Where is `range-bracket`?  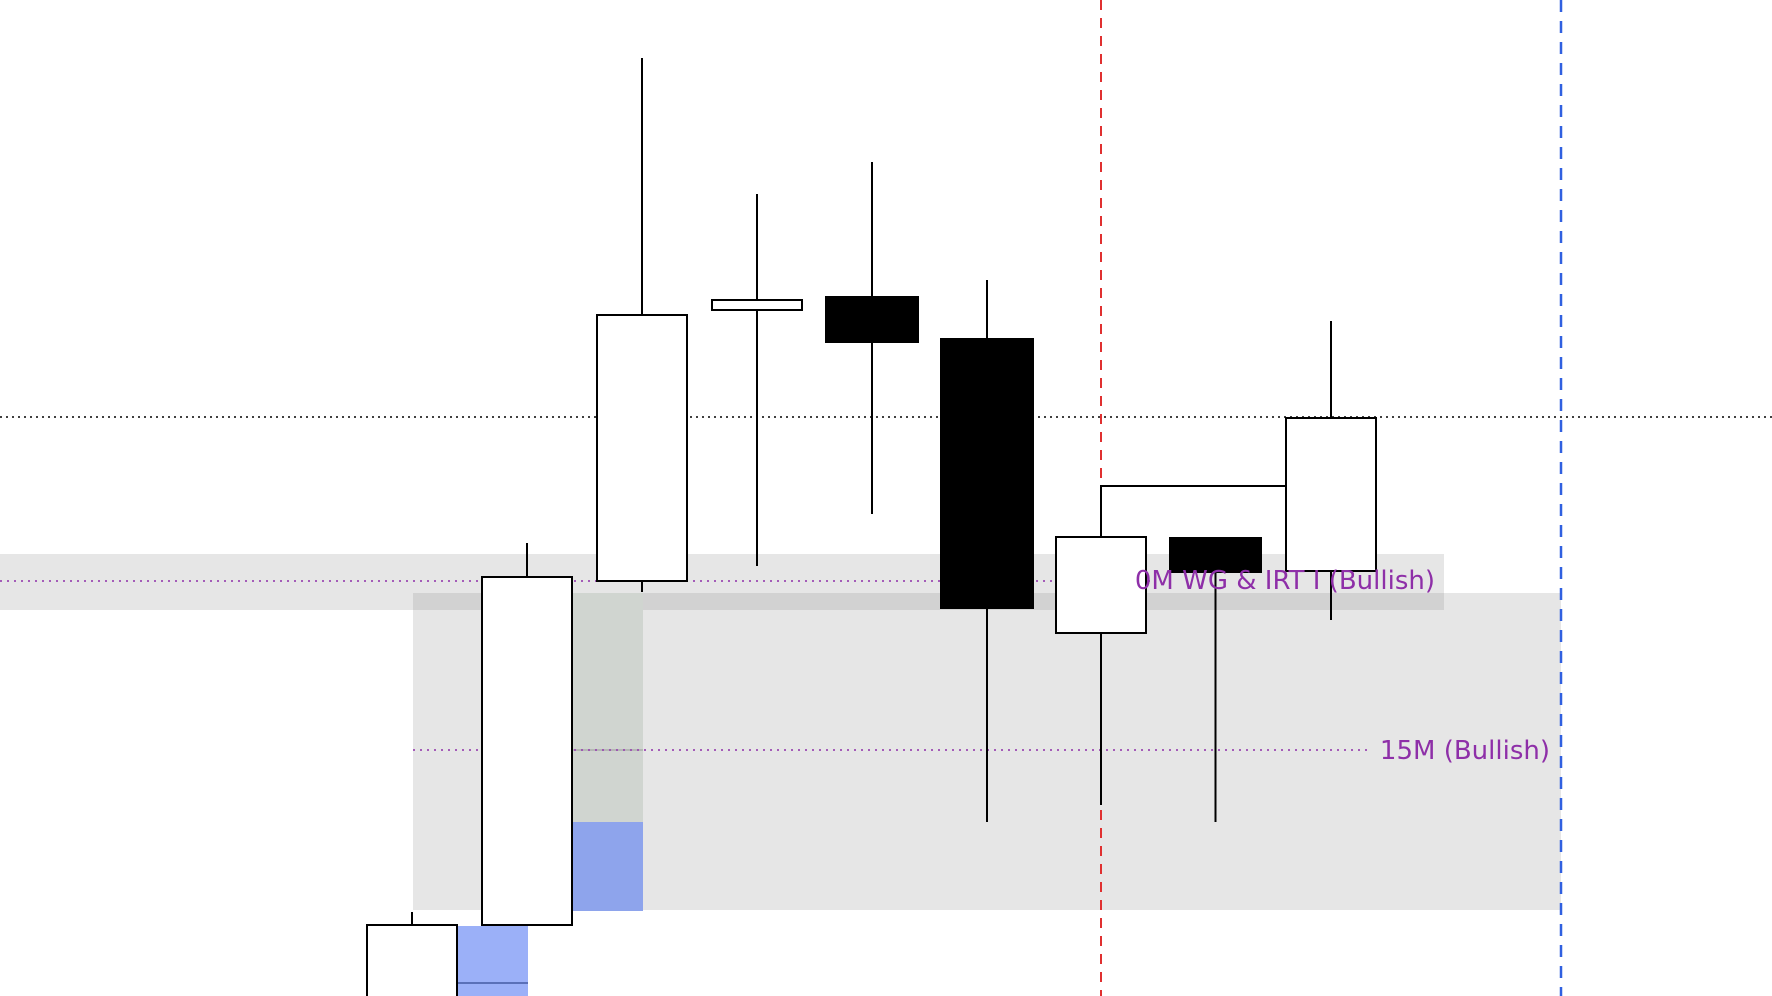 range-bracket is located at coordinates (1193, 511).